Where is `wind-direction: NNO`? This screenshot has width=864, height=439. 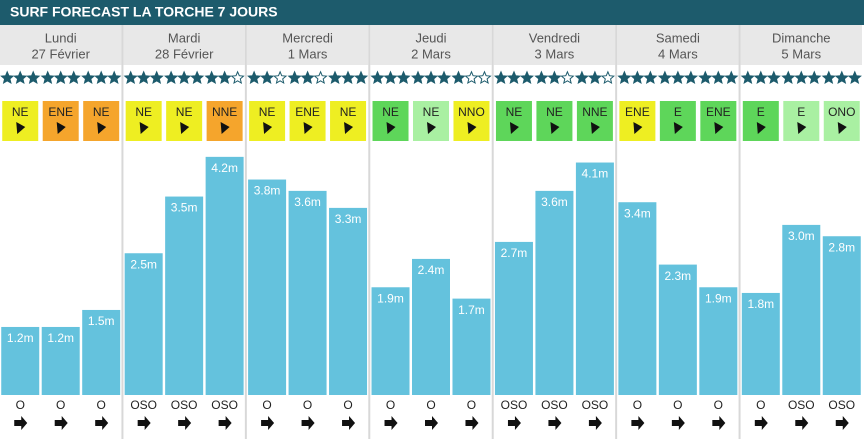 wind-direction: NNO is located at coordinates (471, 112).